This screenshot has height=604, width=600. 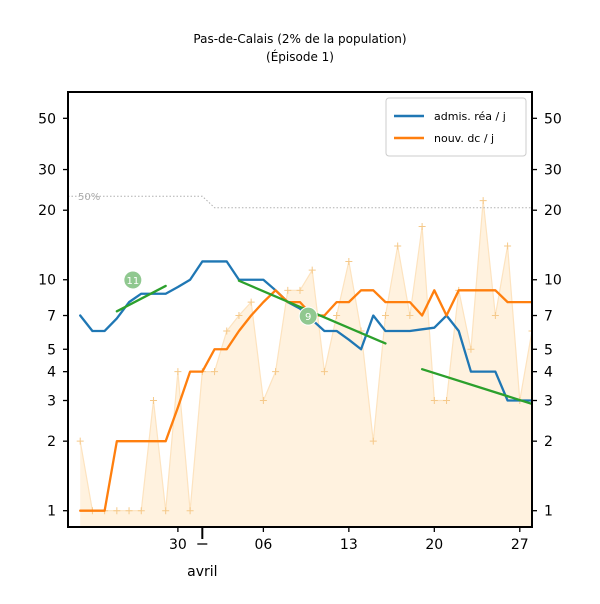 What do you see at coordinates (300, 202) in the screenshot?
I see `reference-line-50pct` at bounding box center [300, 202].